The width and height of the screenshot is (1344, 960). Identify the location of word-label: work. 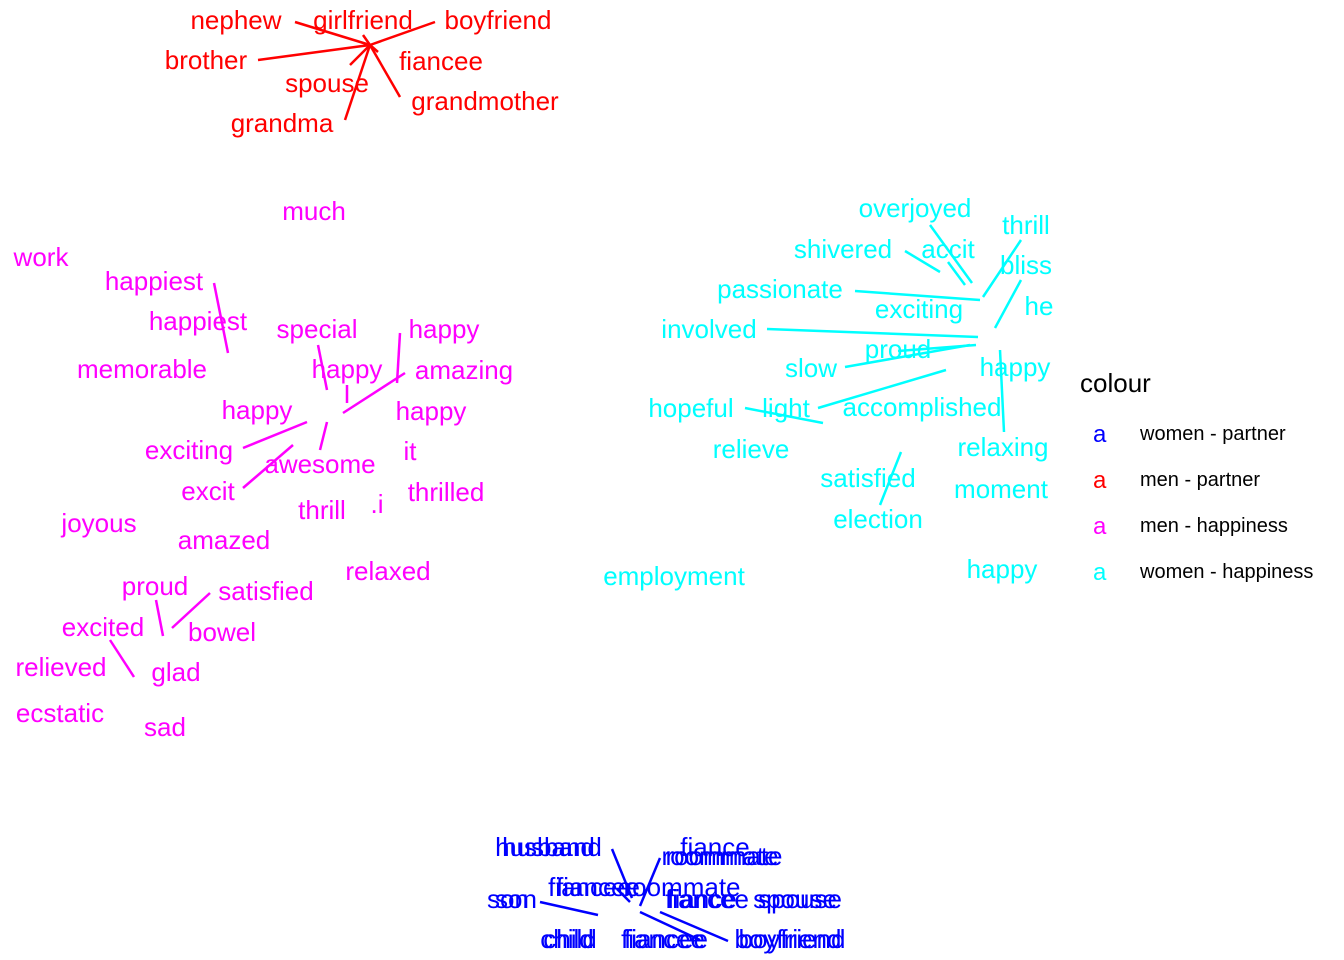
(41, 257).